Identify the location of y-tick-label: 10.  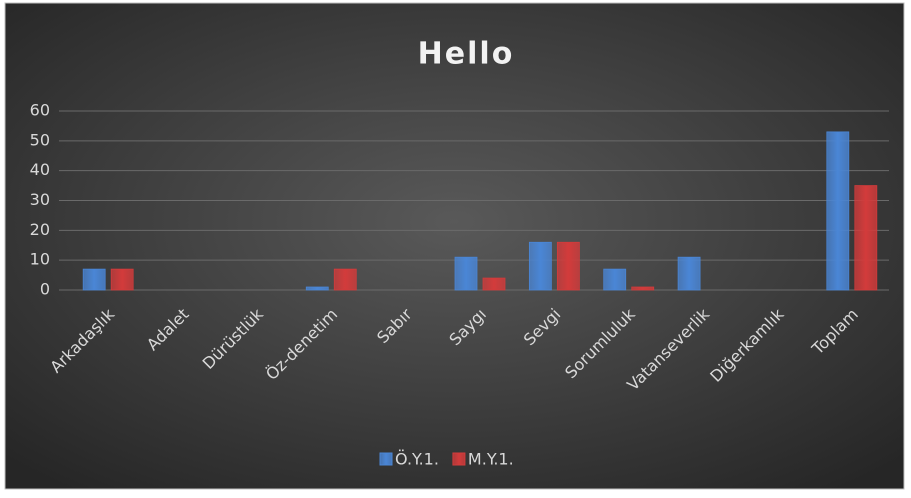
(40, 259).